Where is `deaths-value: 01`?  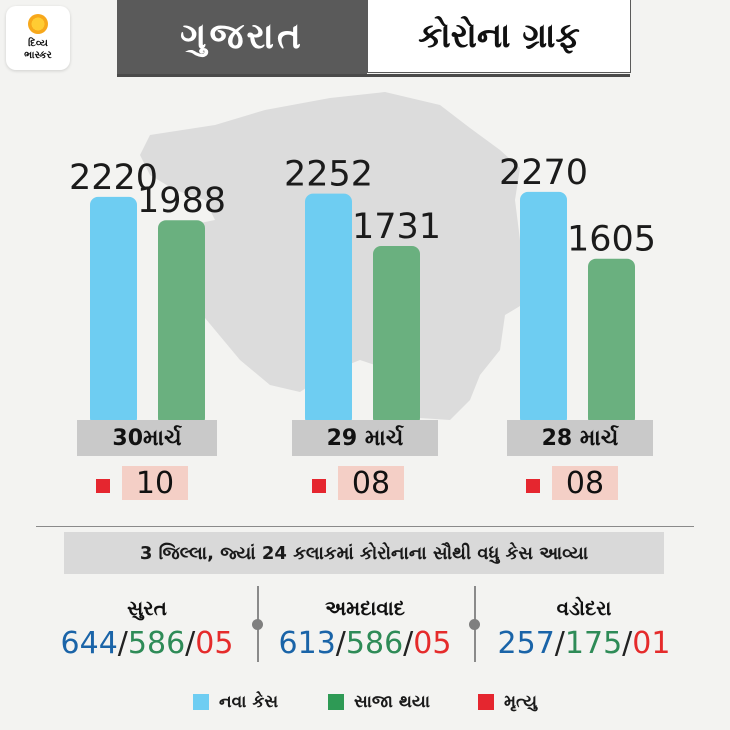
deaths-value: 01 is located at coordinates (651, 643).